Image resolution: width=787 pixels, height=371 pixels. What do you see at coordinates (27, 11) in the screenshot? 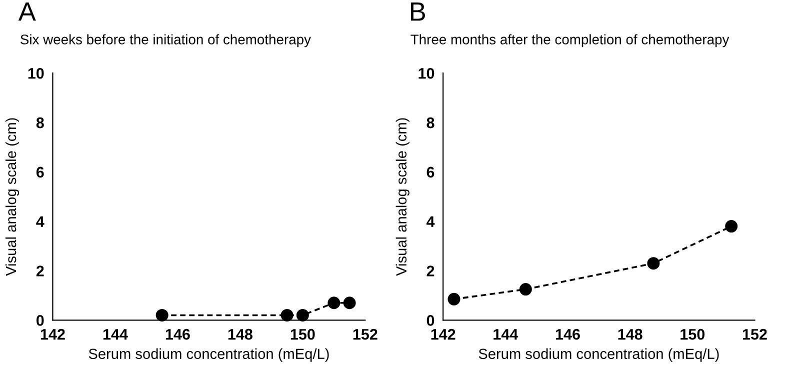
I see `chart-title: A` at bounding box center [27, 11].